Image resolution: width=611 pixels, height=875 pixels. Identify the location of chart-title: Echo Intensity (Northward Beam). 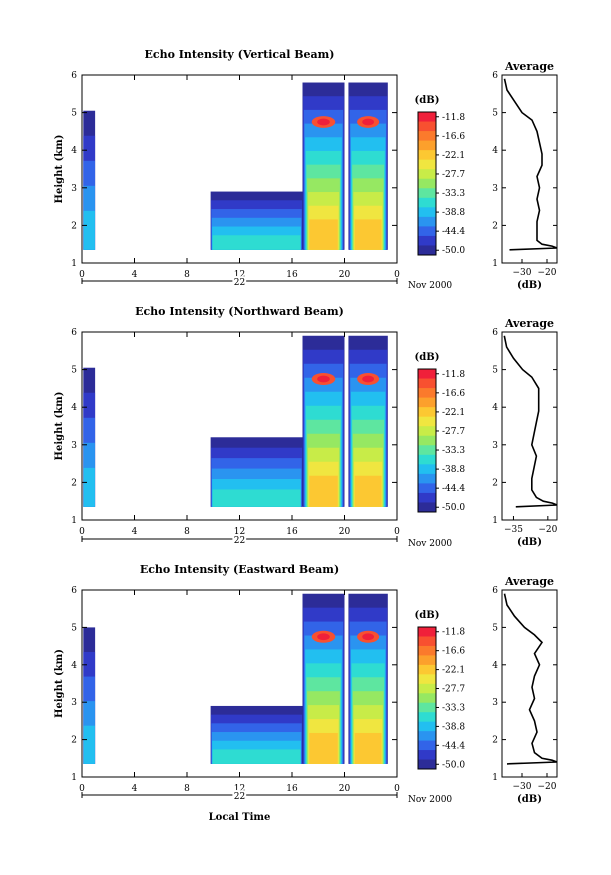
(239, 311).